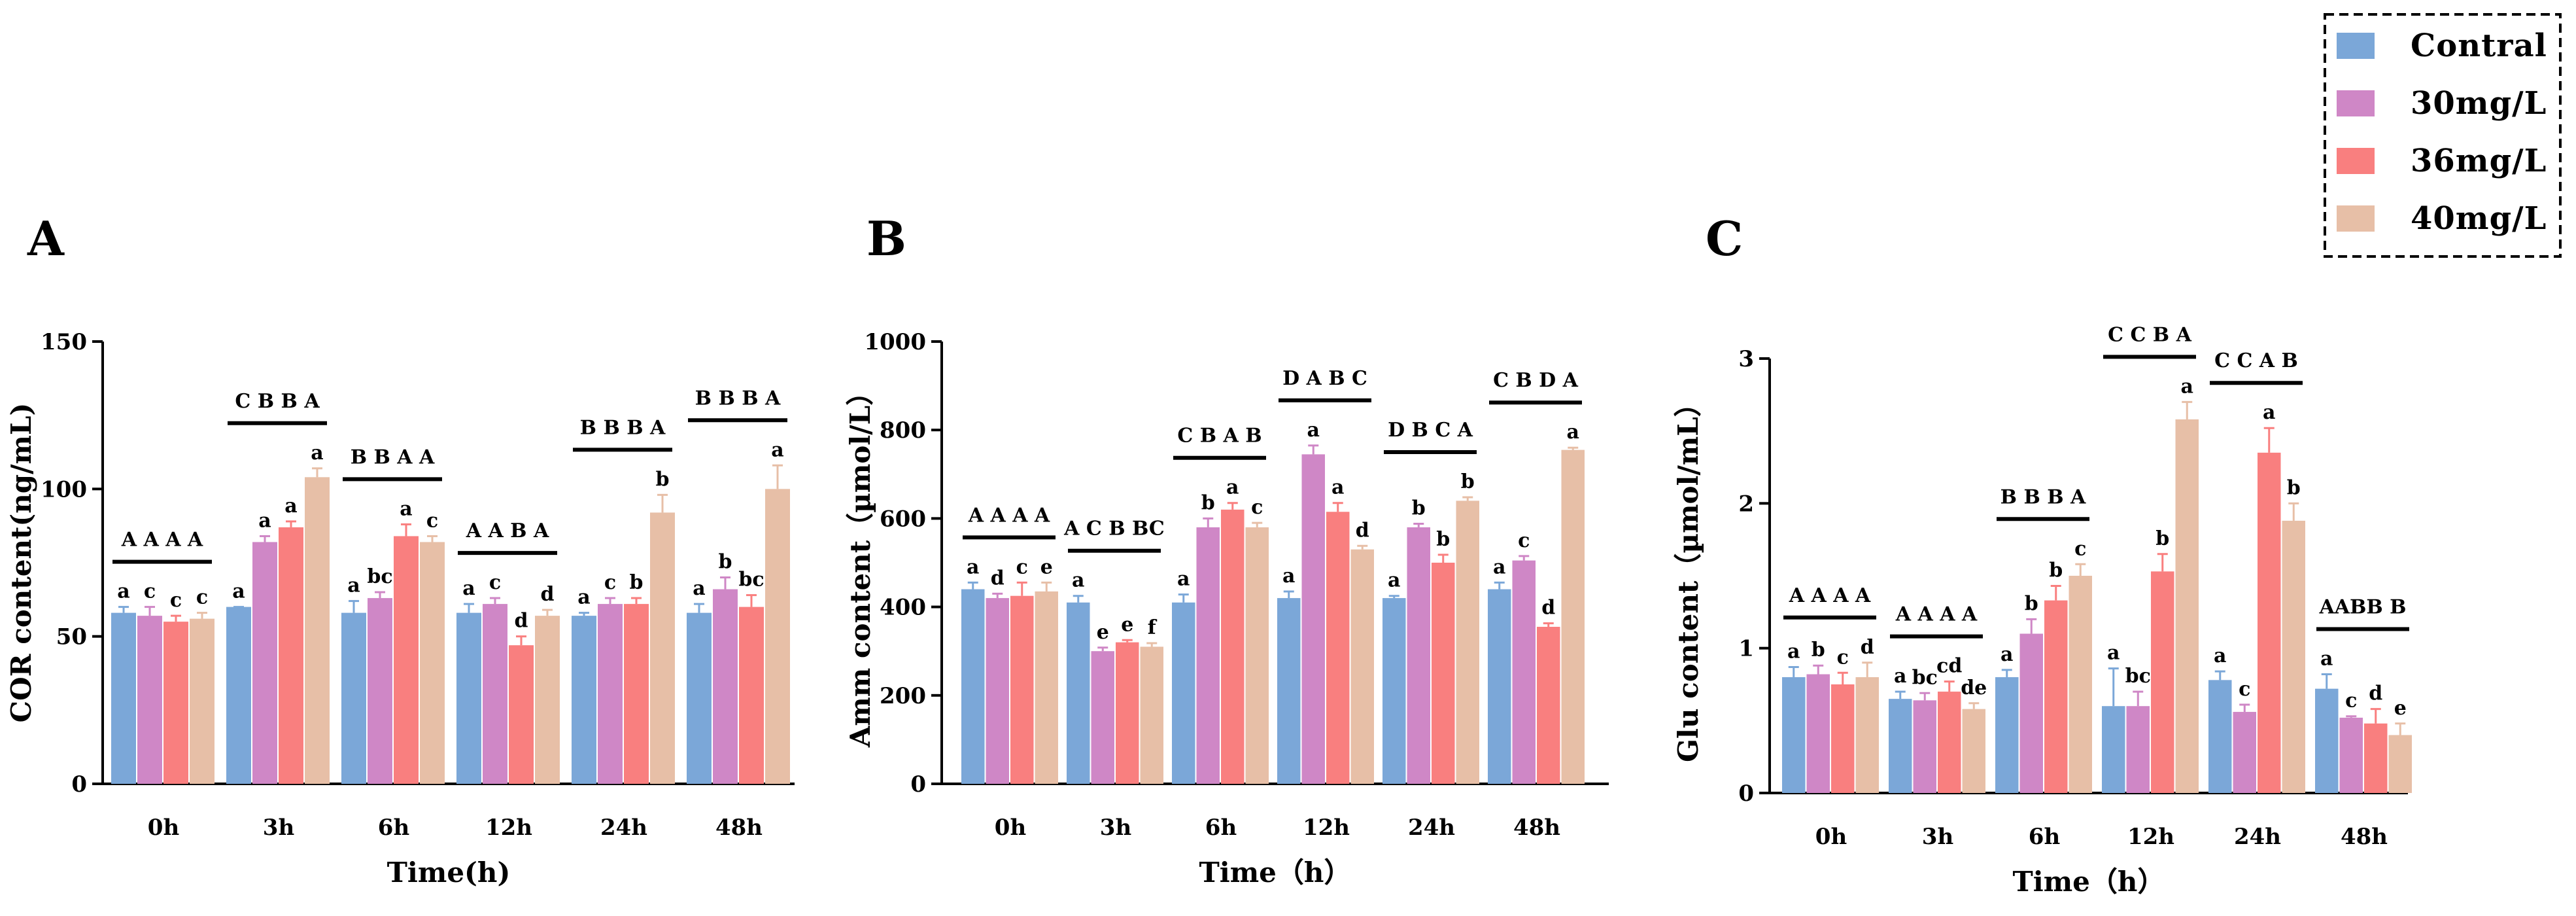 Image resolution: width=2576 pixels, height=916 pixels. What do you see at coordinates (1114, 529) in the screenshot?
I see `group-letters: A C B BC` at bounding box center [1114, 529].